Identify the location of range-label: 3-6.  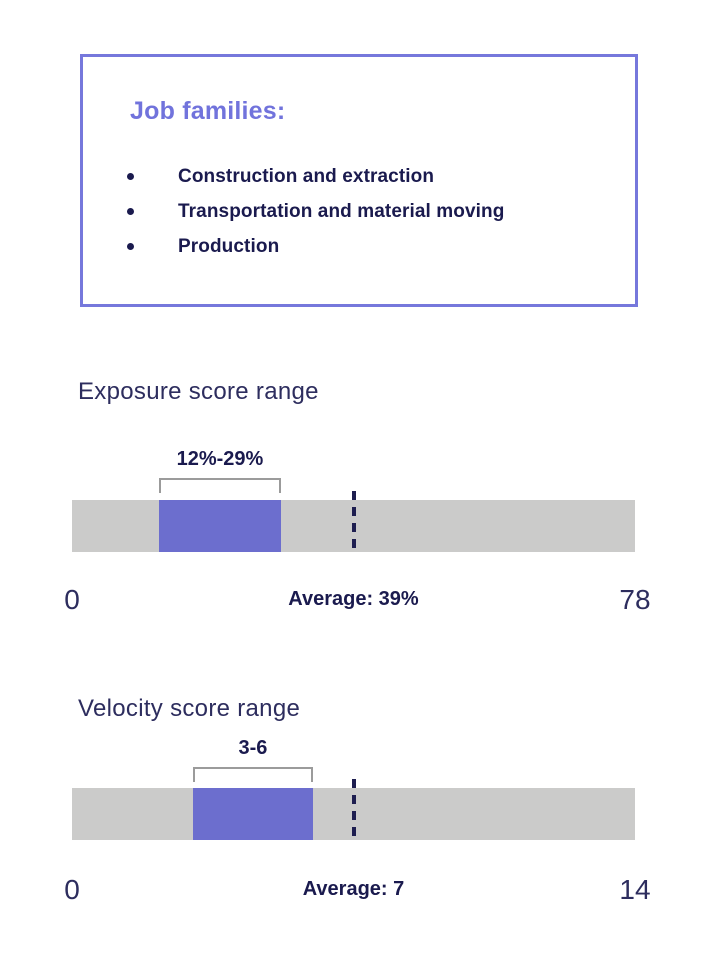
(253, 748).